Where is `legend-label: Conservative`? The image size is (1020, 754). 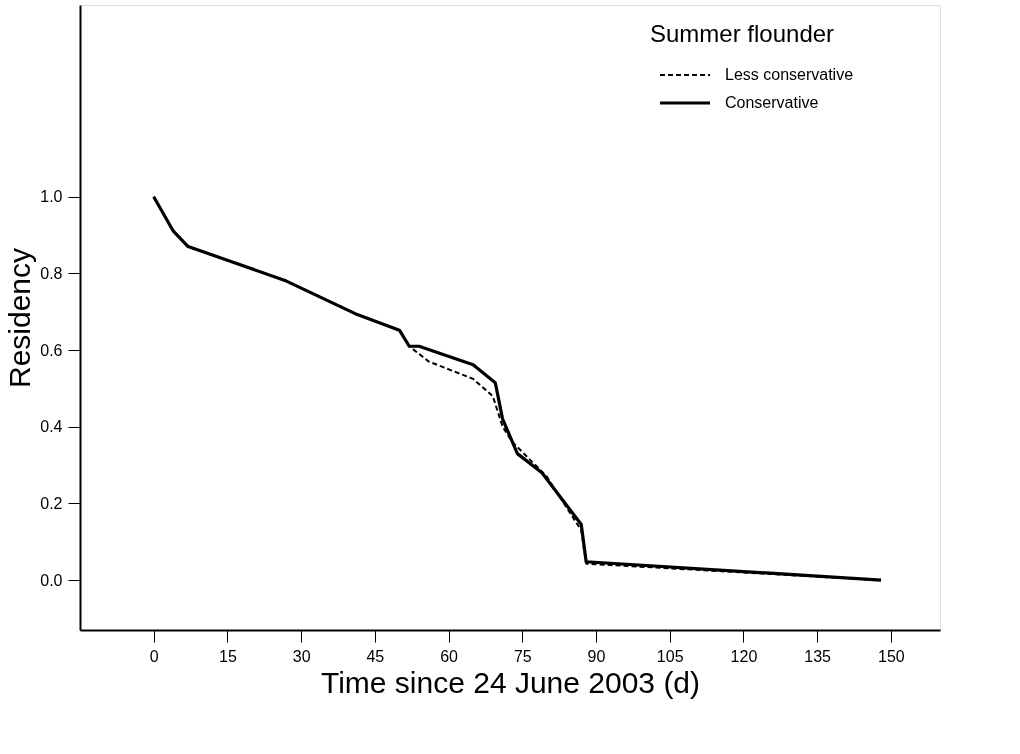
legend-label: Conservative is located at coordinates (772, 102).